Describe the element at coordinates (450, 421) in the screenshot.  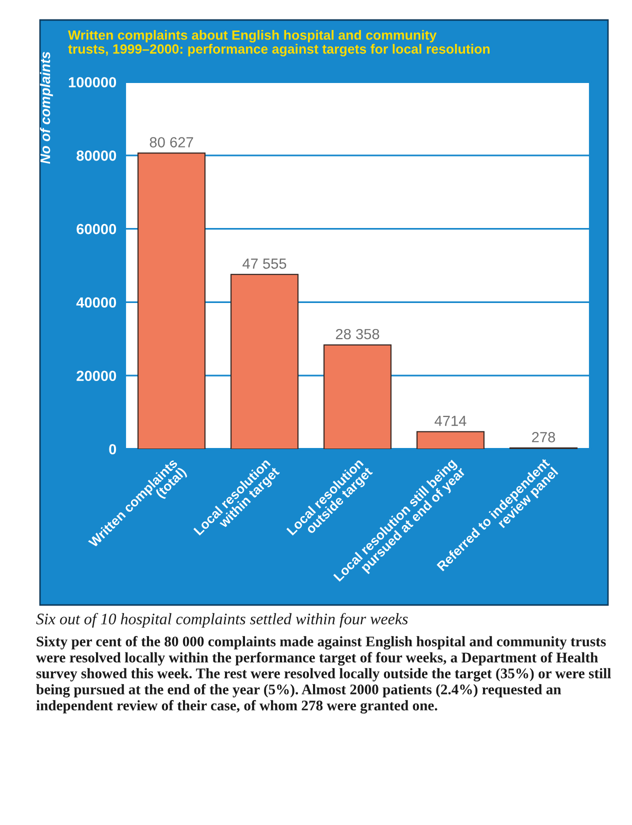
I see `data-label: 4714` at that location.